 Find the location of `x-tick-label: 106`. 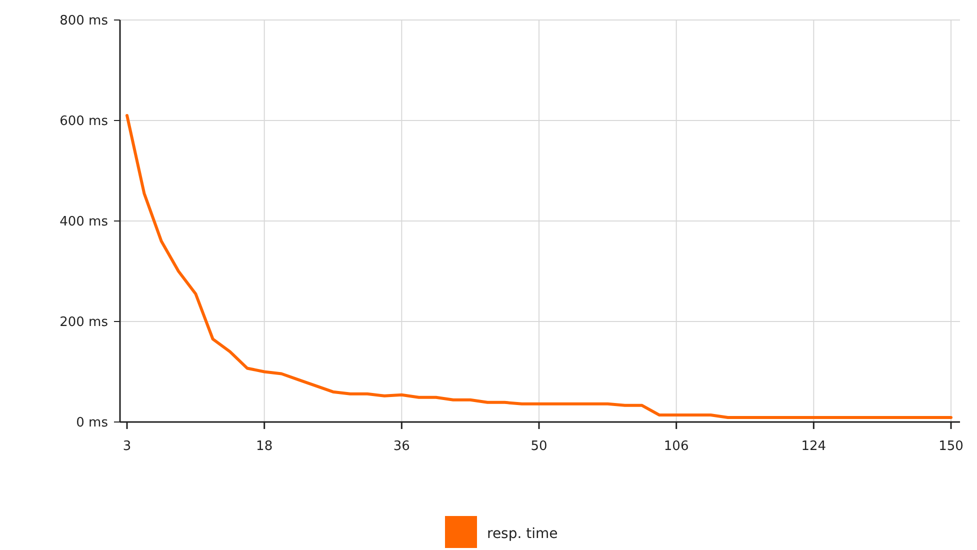

x-tick-label: 106 is located at coordinates (676, 446).